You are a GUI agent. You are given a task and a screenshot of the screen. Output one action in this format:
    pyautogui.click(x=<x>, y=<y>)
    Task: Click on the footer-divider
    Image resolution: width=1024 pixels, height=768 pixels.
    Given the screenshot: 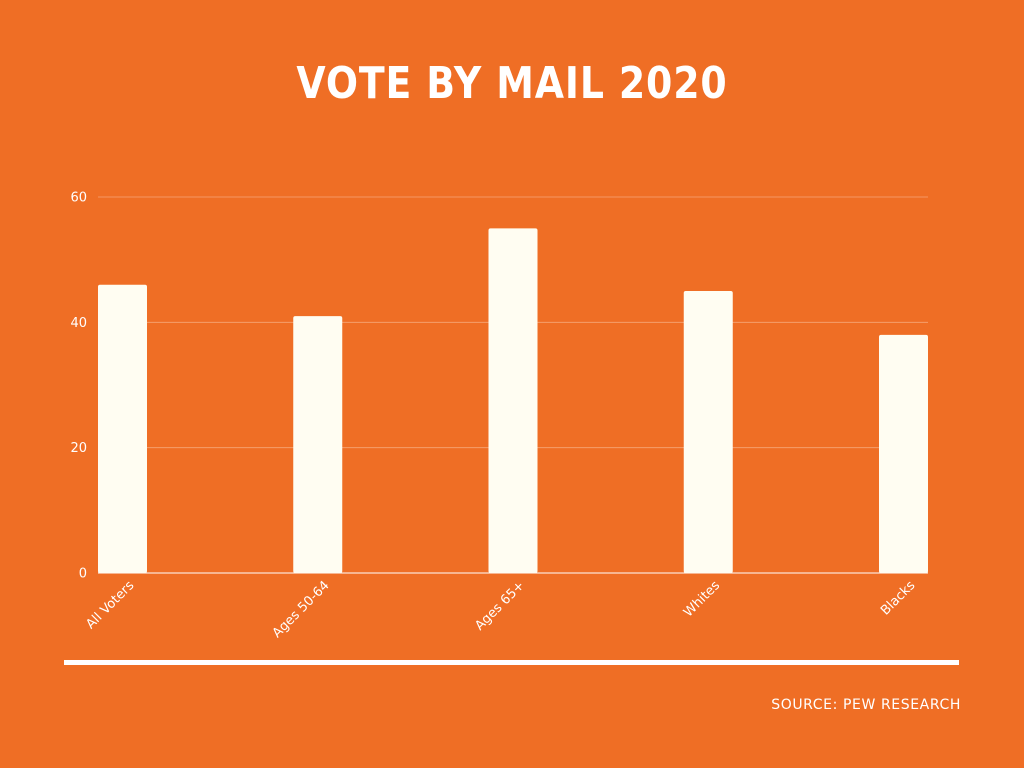 What is the action you would take?
    pyautogui.click(x=511, y=662)
    